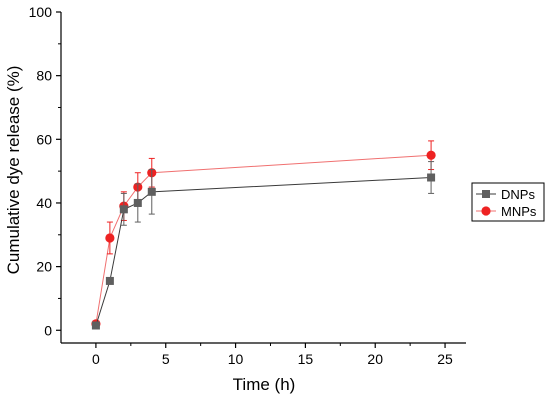  I want to click on y-tick-label: 100, so click(41, 12).